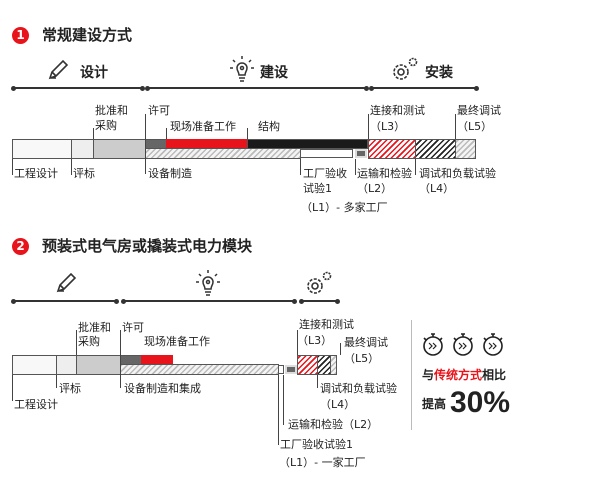 This screenshot has width=604, height=477. Describe the element at coordinates (411, 375) in the screenshot. I see `summary-divider` at that location.